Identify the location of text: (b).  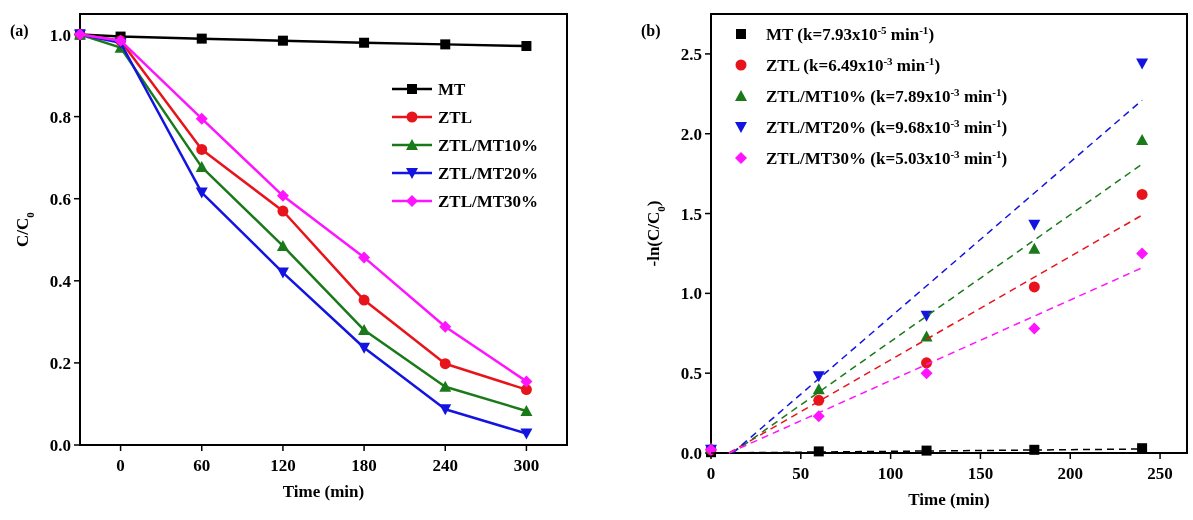
(651, 31).